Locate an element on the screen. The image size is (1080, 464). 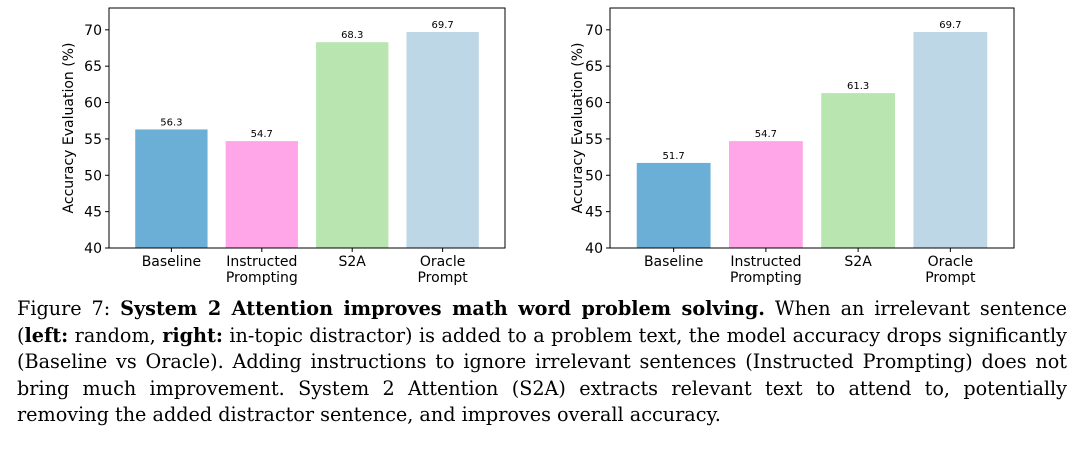
left-y-tick-label-0: 40 is located at coordinates (93, 249).